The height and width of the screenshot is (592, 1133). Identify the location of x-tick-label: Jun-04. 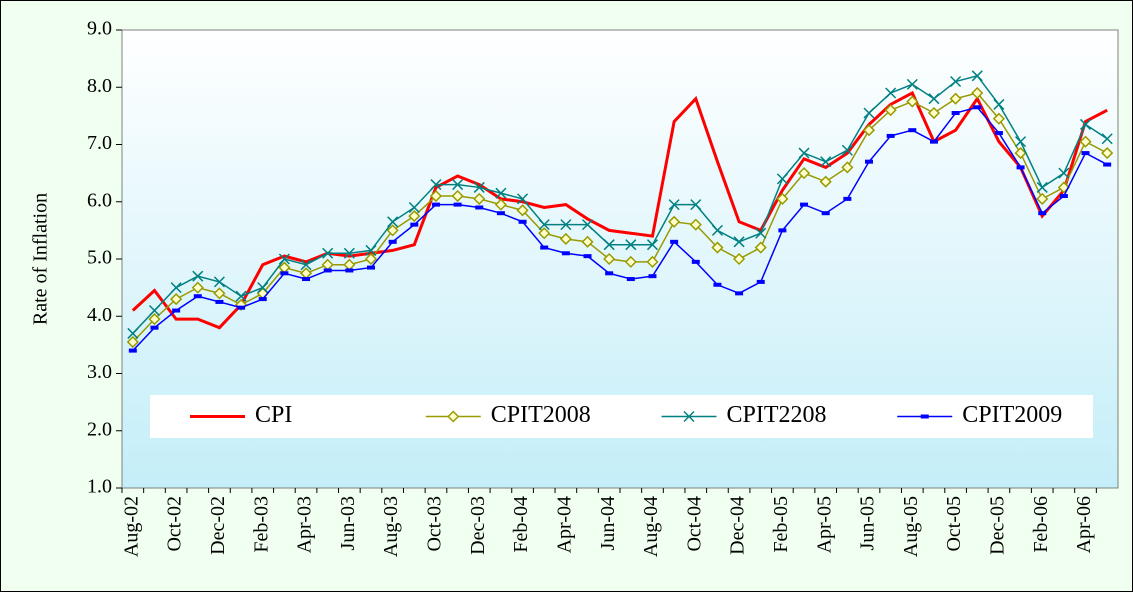
(608, 523).